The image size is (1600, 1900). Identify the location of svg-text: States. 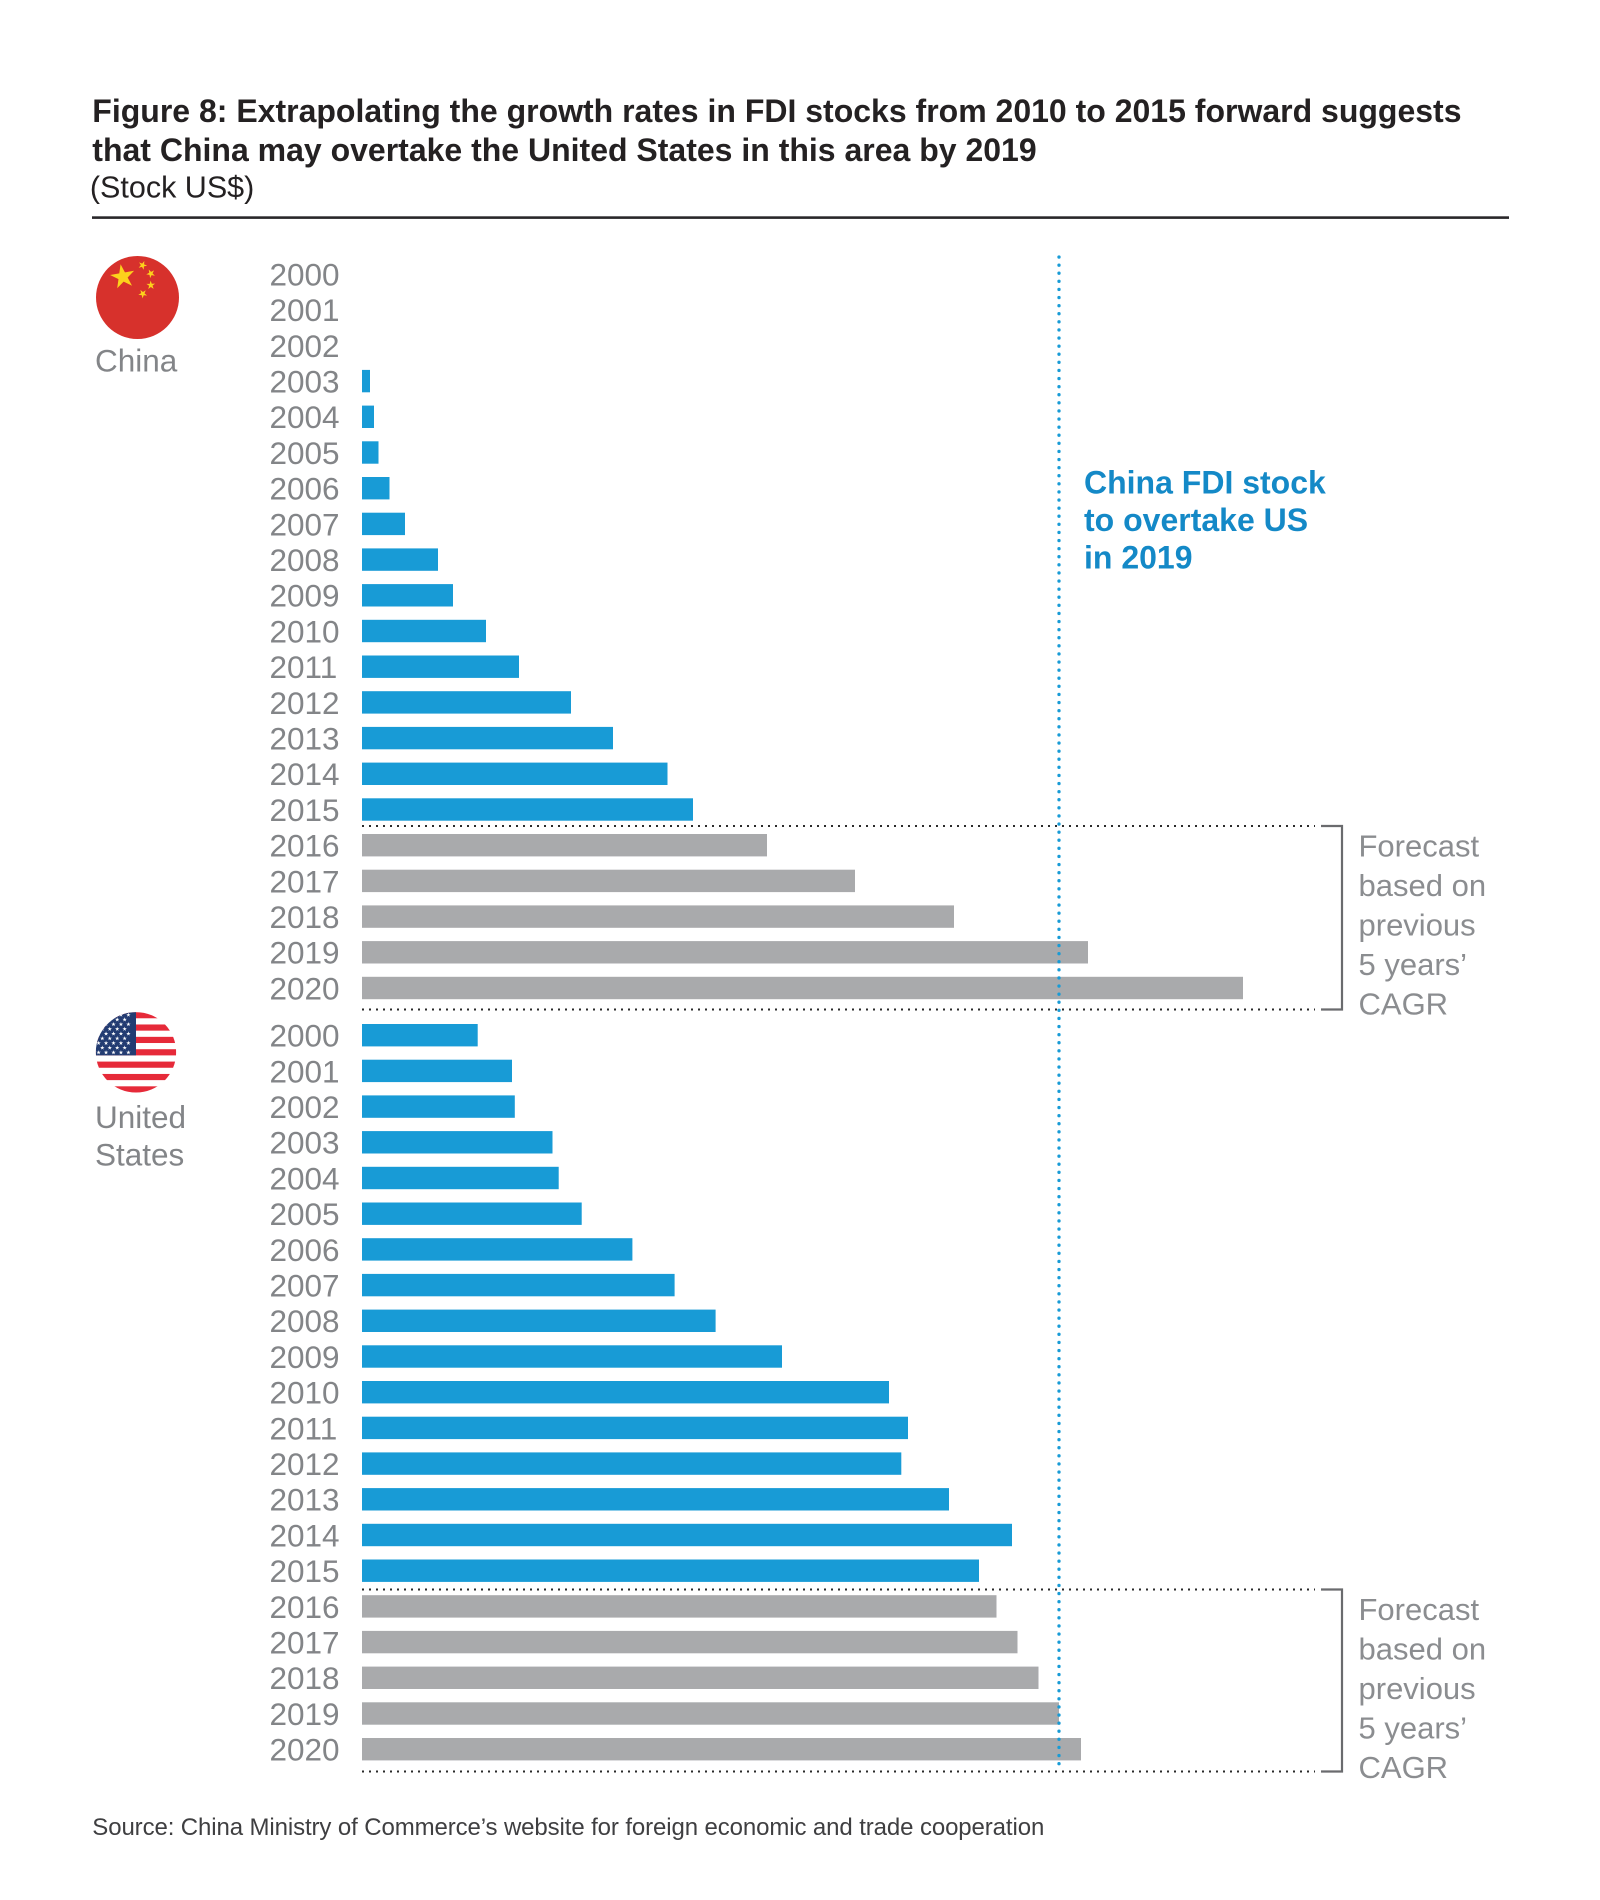
(139, 1155).